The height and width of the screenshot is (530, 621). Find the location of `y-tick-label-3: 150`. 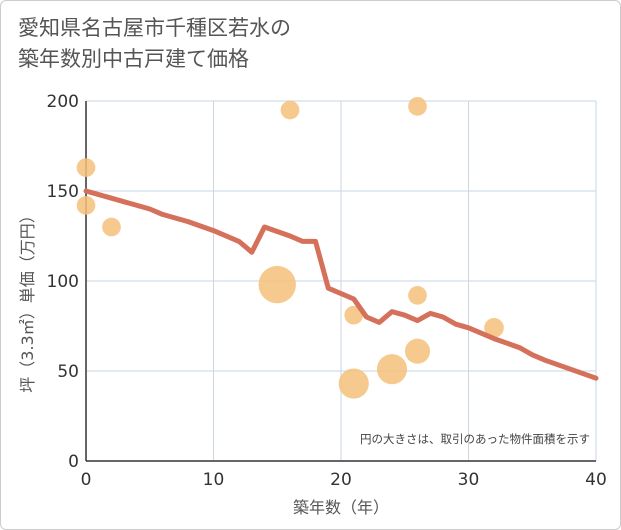

y-tick-label-3: 150 is located at coordinates (63, 192).